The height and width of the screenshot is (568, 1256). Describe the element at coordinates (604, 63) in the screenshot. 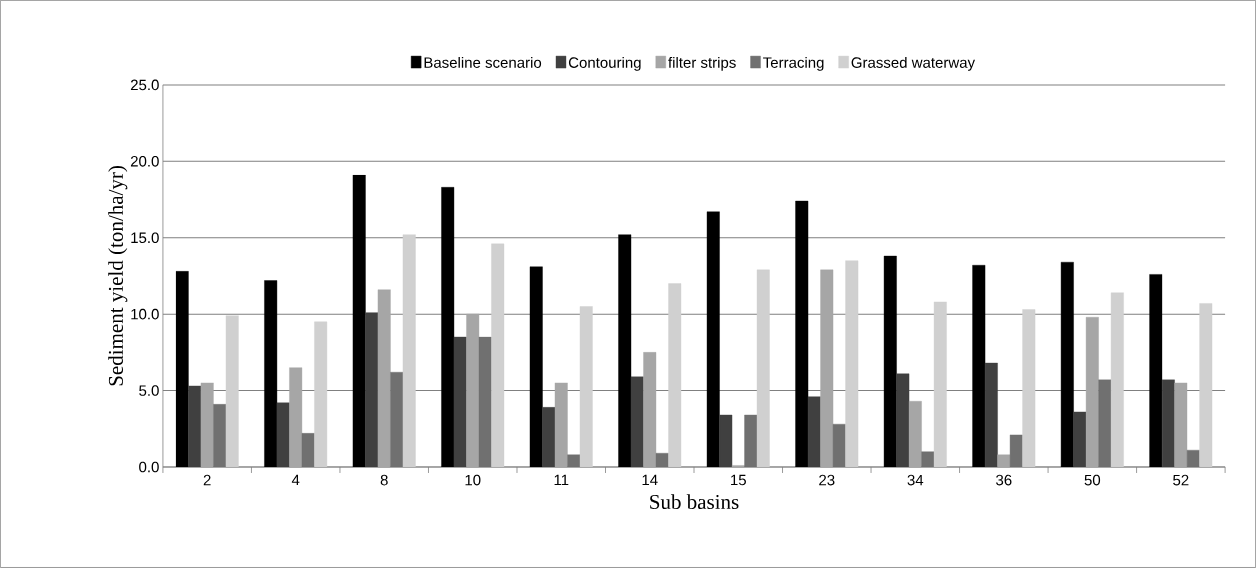

I see `legend-label: Contouring` at that location.